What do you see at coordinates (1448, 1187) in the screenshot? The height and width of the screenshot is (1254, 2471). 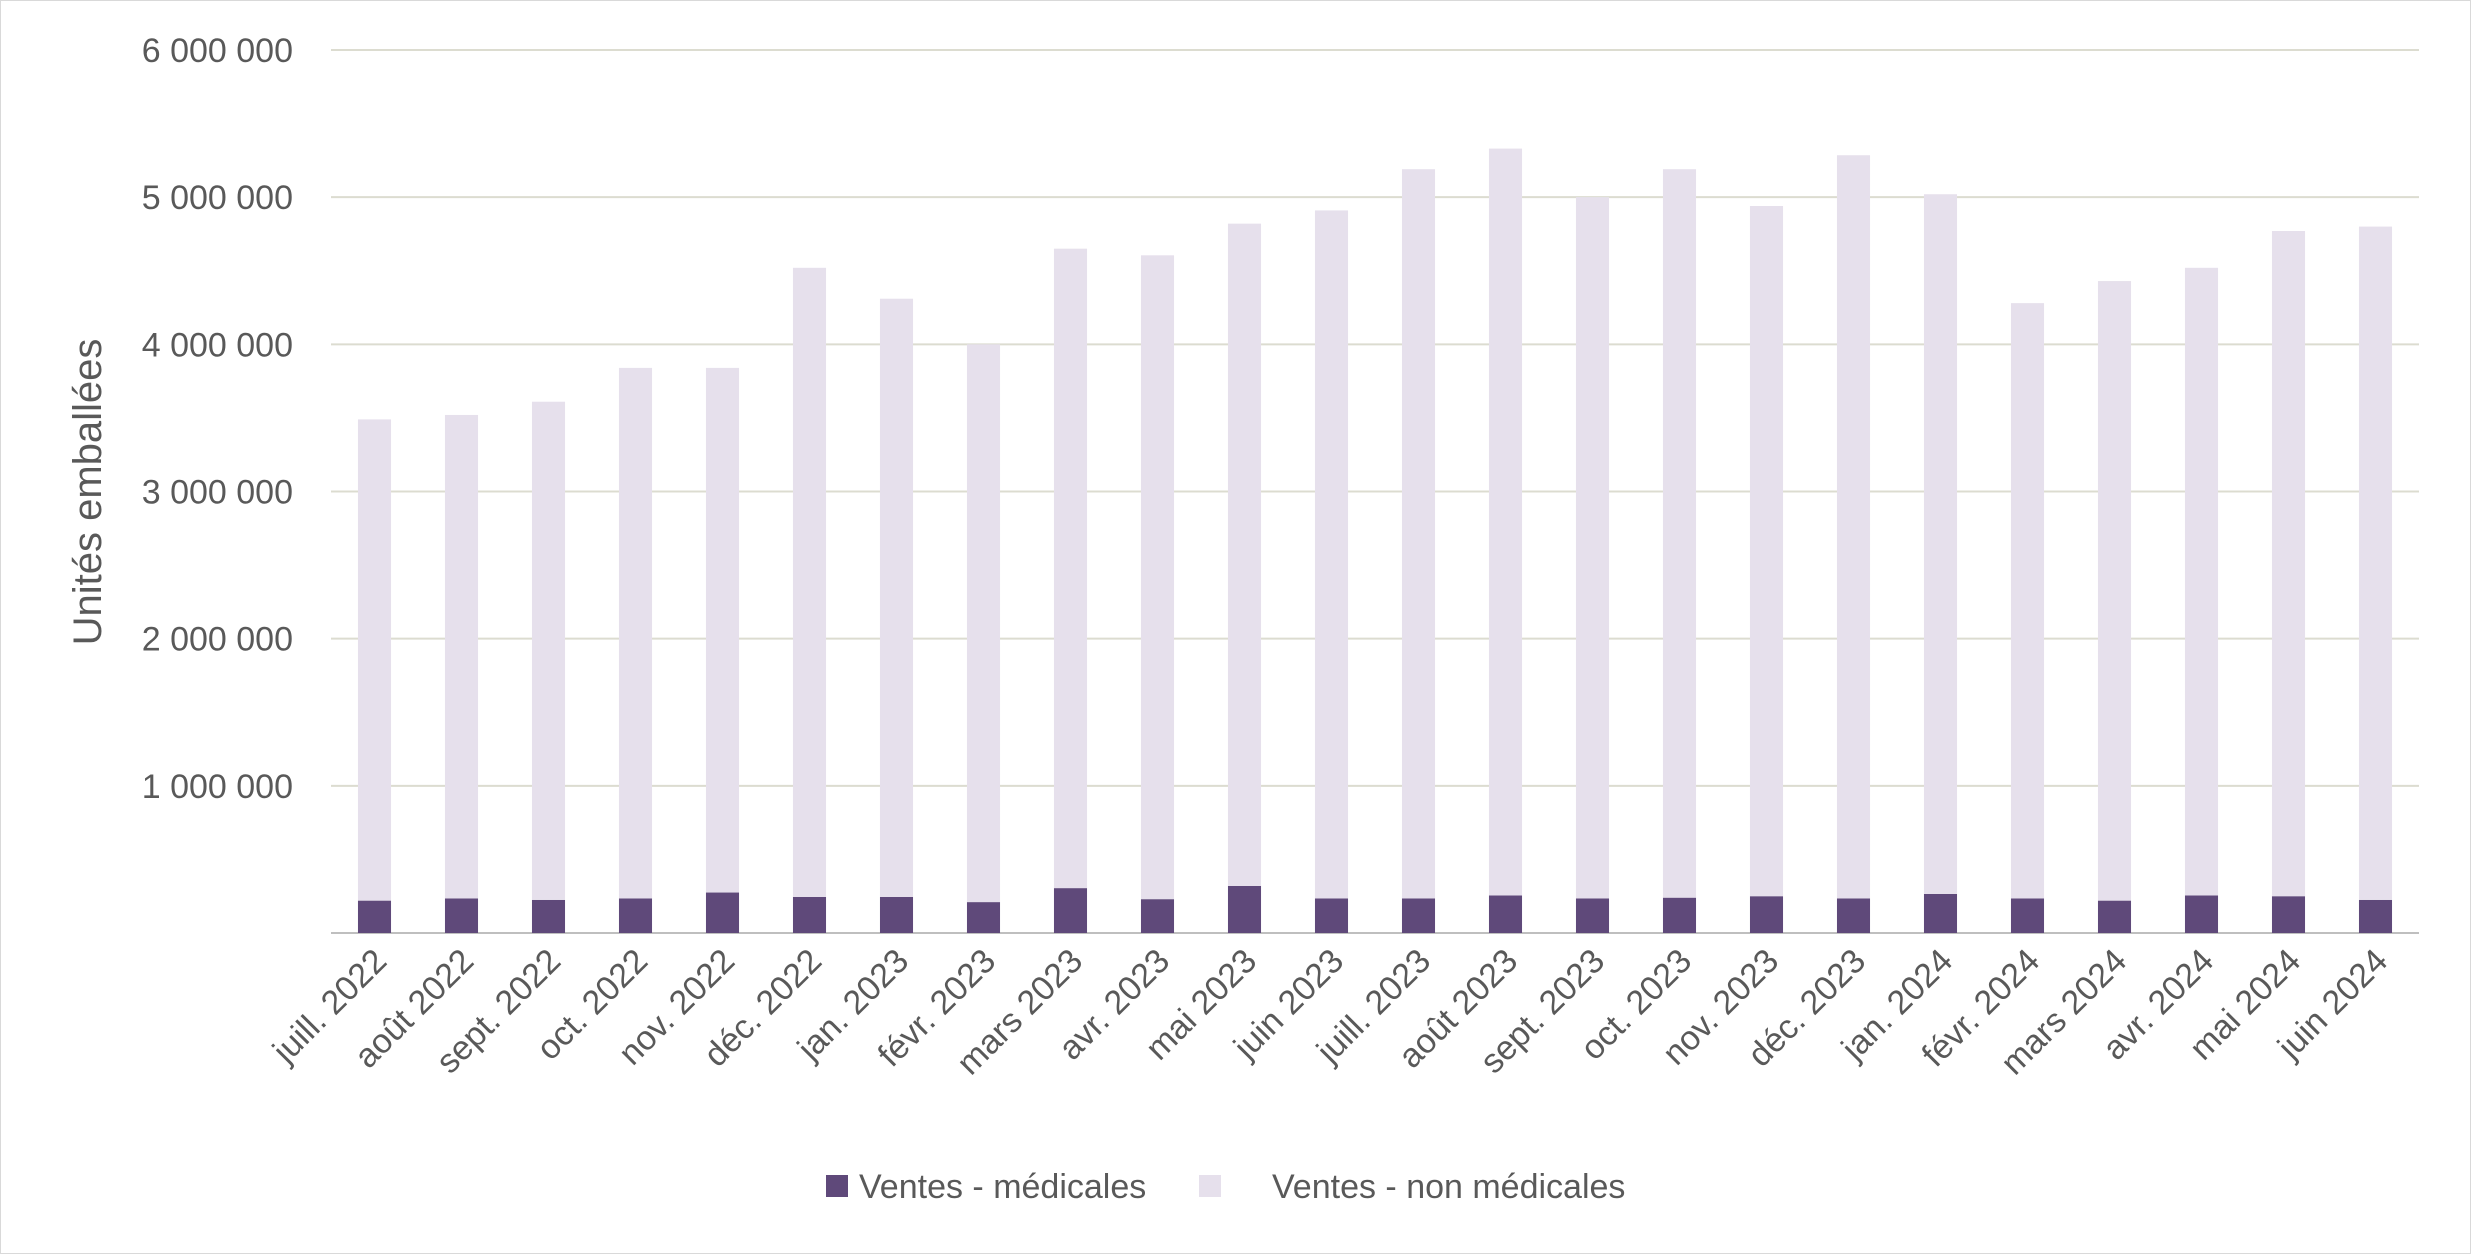 I see `legend-label-non-medical: Ventes - non médicales` at bounding box center [1448, 1187].